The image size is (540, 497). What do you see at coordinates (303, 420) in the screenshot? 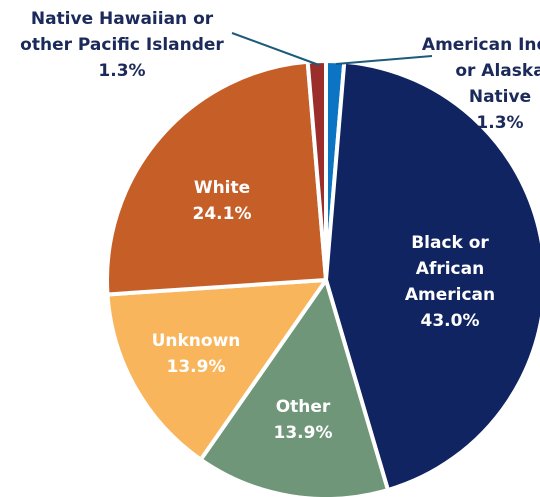
I see `slice-label-2: Other 13.9%` at bounding box center [303, 420].